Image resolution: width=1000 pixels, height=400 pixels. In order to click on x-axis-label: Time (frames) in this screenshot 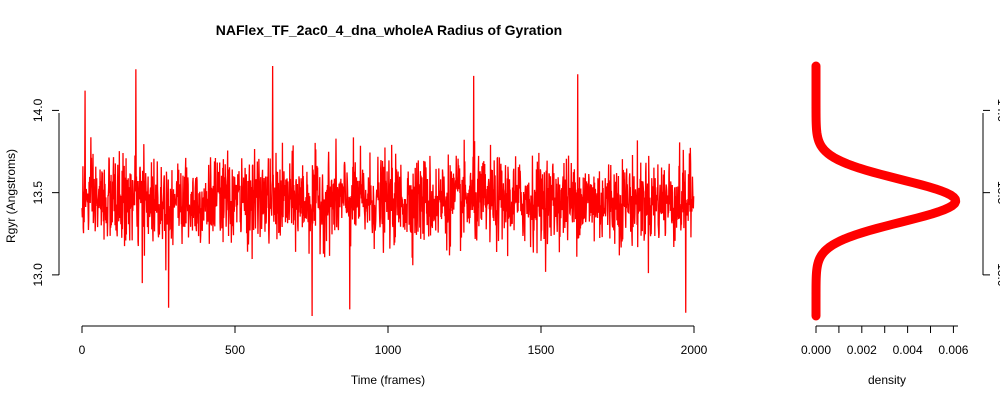, I will do `click(388, 380)`.